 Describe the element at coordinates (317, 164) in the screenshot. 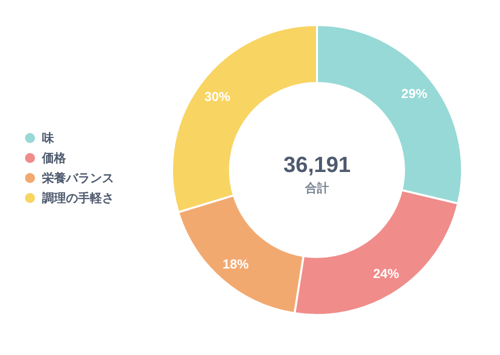

I see `text: 36,191` at that location.